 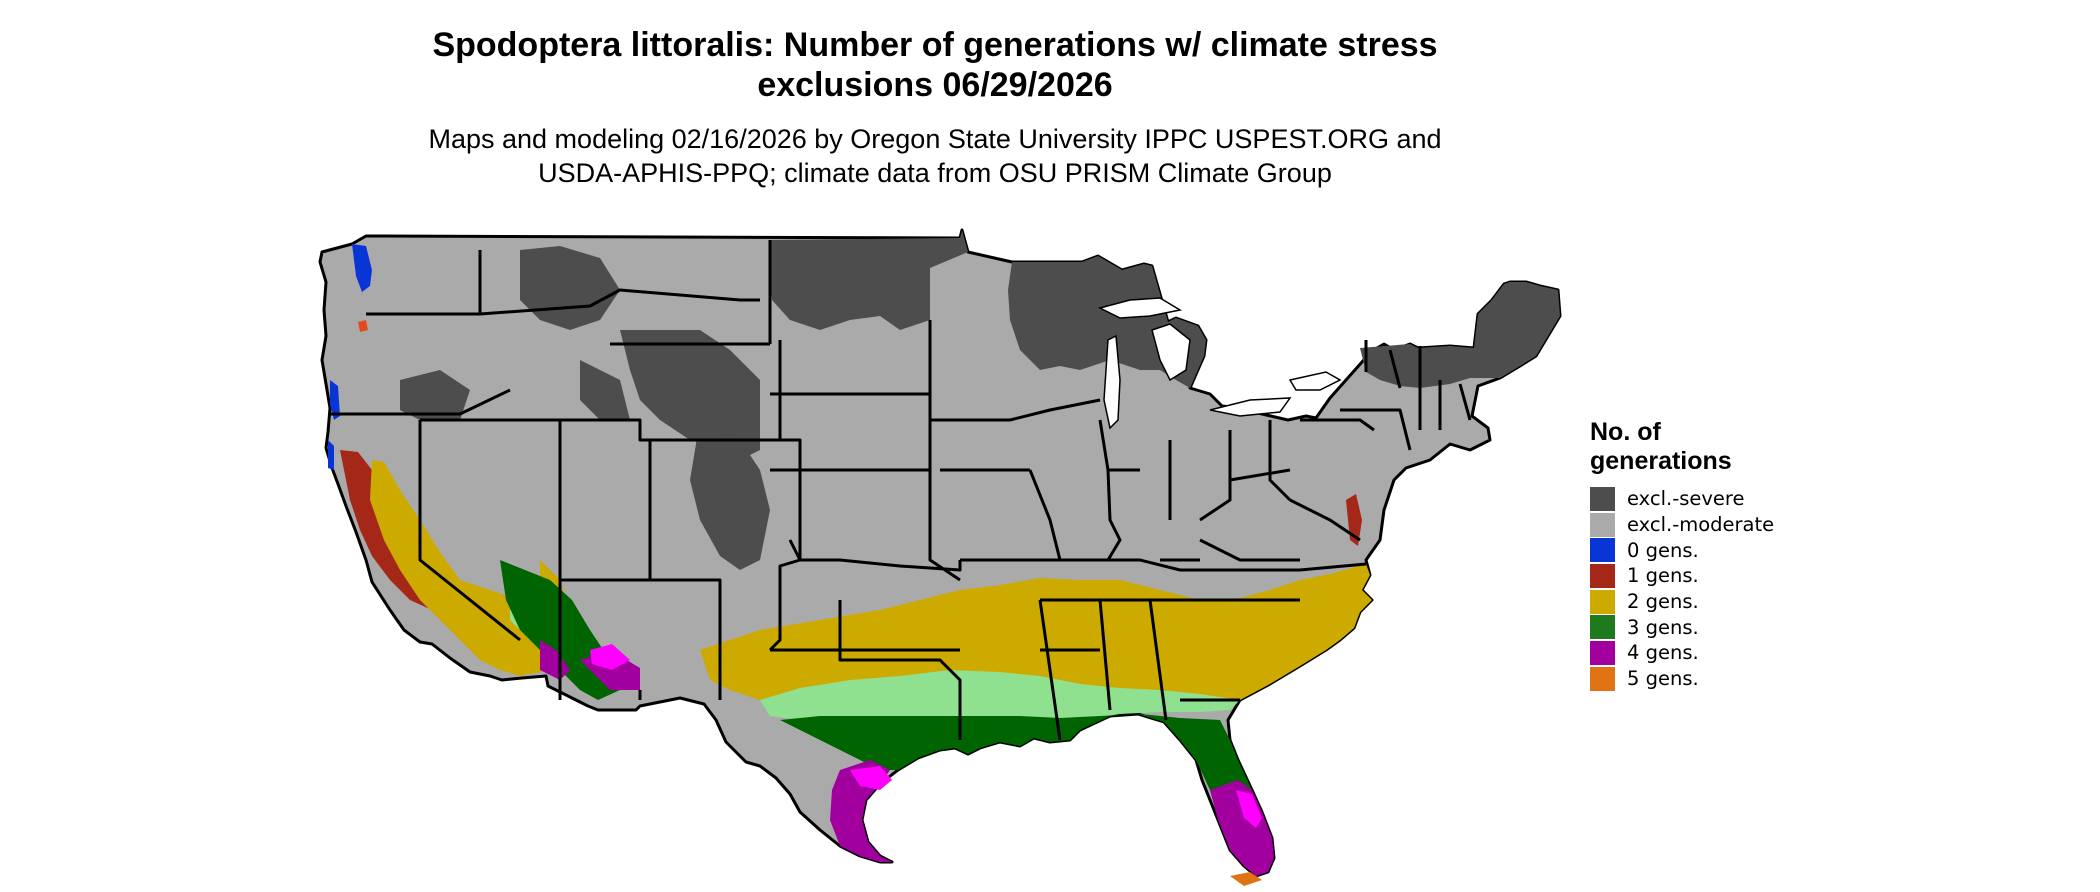 What do you see at coordinates (1720, 653) in the screenshot?
I see `legend-item: 4 gens.` at bounding box center [1720, 653].